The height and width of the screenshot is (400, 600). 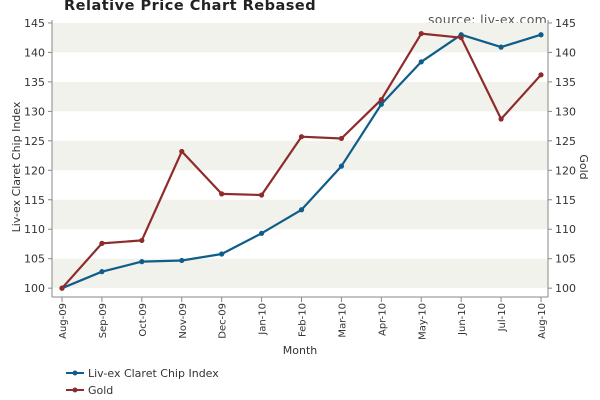 What do you see at coordinates (565, 200) in the screenshot?
I see `y-tick-label-right: 115` at bounding box center [565, 200].